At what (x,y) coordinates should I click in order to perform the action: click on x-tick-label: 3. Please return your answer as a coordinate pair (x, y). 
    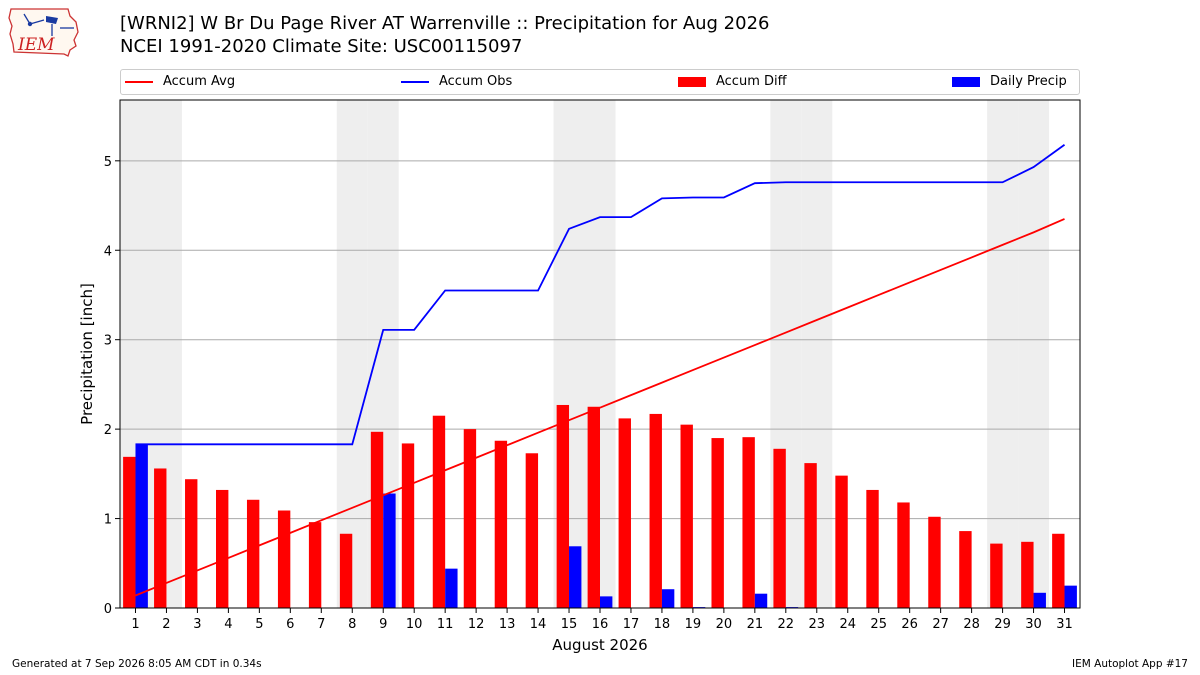
    Looking at the image, I should click on (197, 624).